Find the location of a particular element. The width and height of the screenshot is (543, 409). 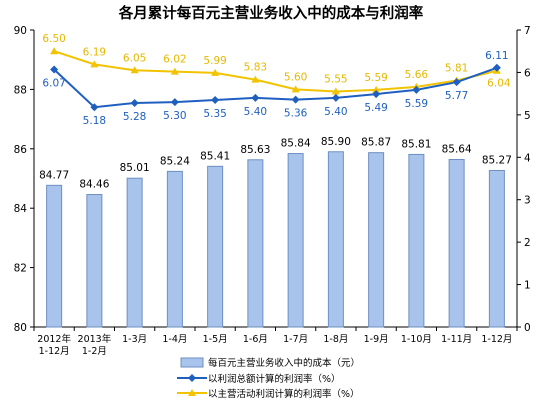

category-label: 1-11月 is located at coordinates (456, 339).